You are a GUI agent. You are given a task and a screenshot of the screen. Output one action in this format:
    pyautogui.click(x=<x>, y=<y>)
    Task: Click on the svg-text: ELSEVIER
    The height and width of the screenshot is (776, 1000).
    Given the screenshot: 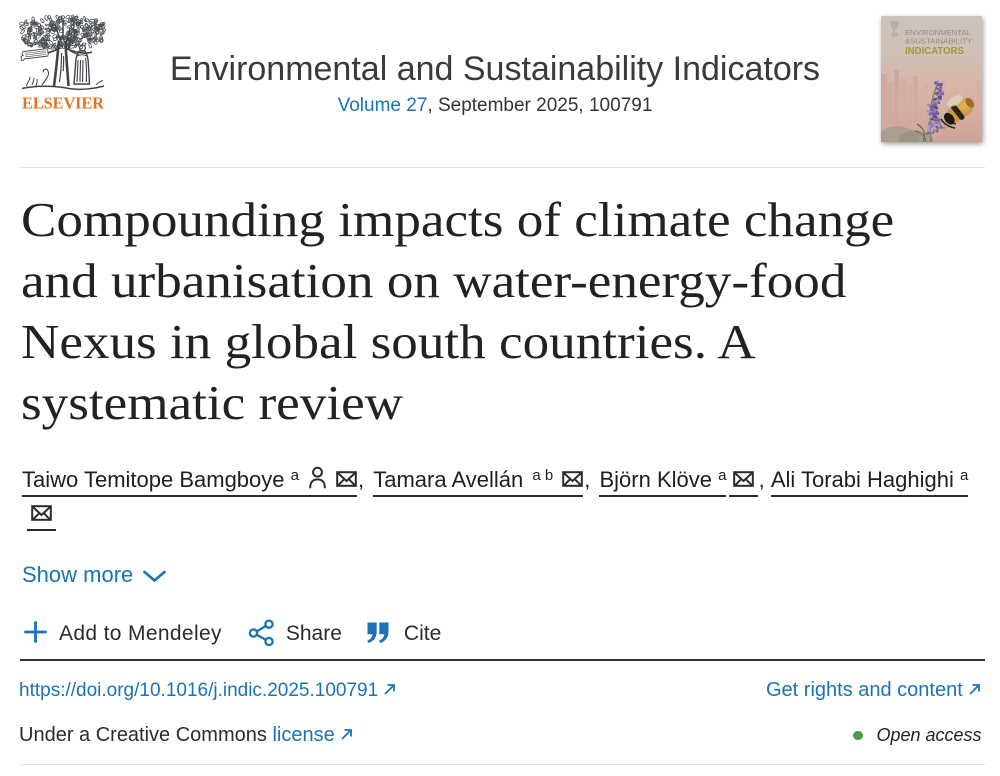 What is the action you would take?
    pyautogui.click(x=63, y=102)
    